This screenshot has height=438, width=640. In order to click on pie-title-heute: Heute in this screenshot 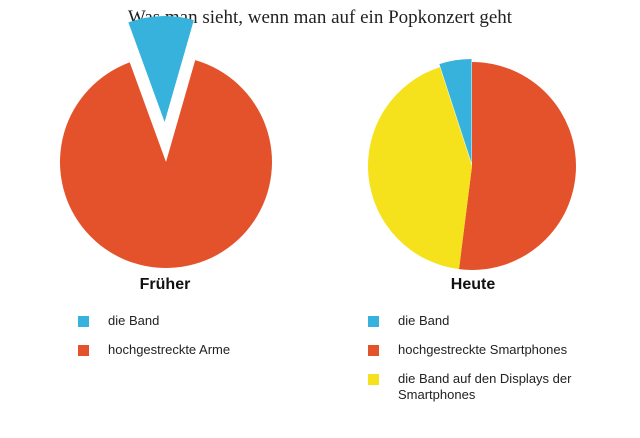, I will do `click(473, 284)`.